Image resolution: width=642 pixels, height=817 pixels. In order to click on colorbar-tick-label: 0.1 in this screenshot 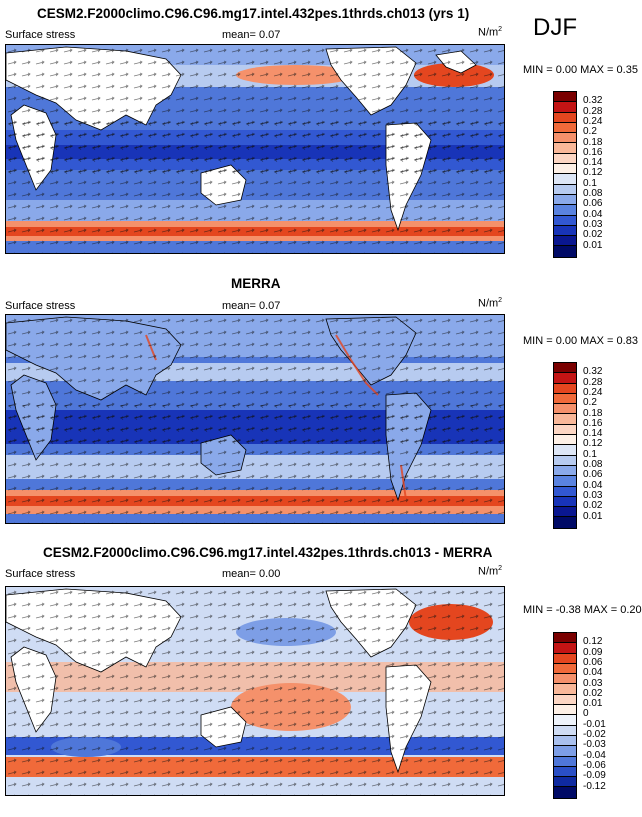, I will do `click(590, 454)`.